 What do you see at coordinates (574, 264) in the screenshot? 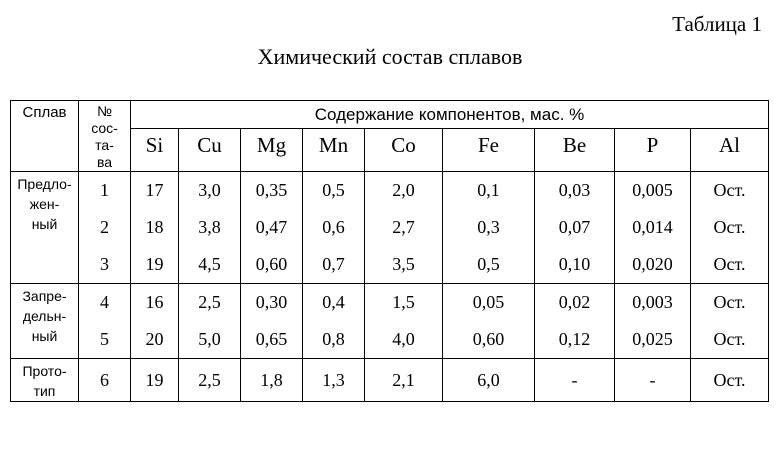
I see `component-value: 0,10` at bounding box center [574, 264].